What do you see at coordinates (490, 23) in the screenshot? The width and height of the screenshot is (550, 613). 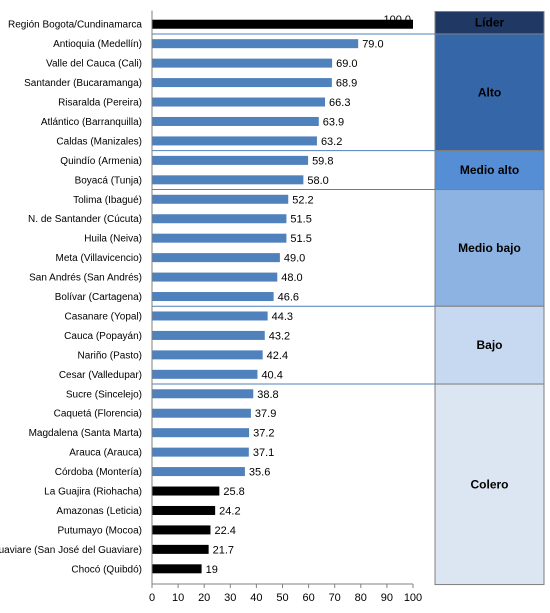 I see `group-label-lider: Líder` at bounding box center [490, 23].